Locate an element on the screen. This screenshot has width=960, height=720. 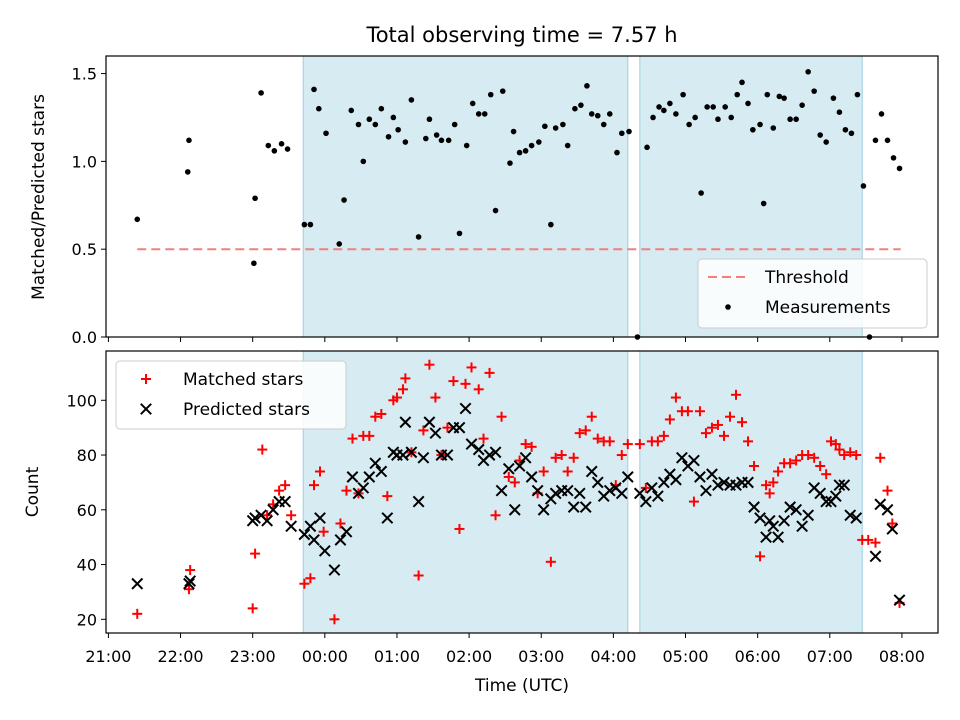
legend-predicted-marker is located at coordinates (146, 409).